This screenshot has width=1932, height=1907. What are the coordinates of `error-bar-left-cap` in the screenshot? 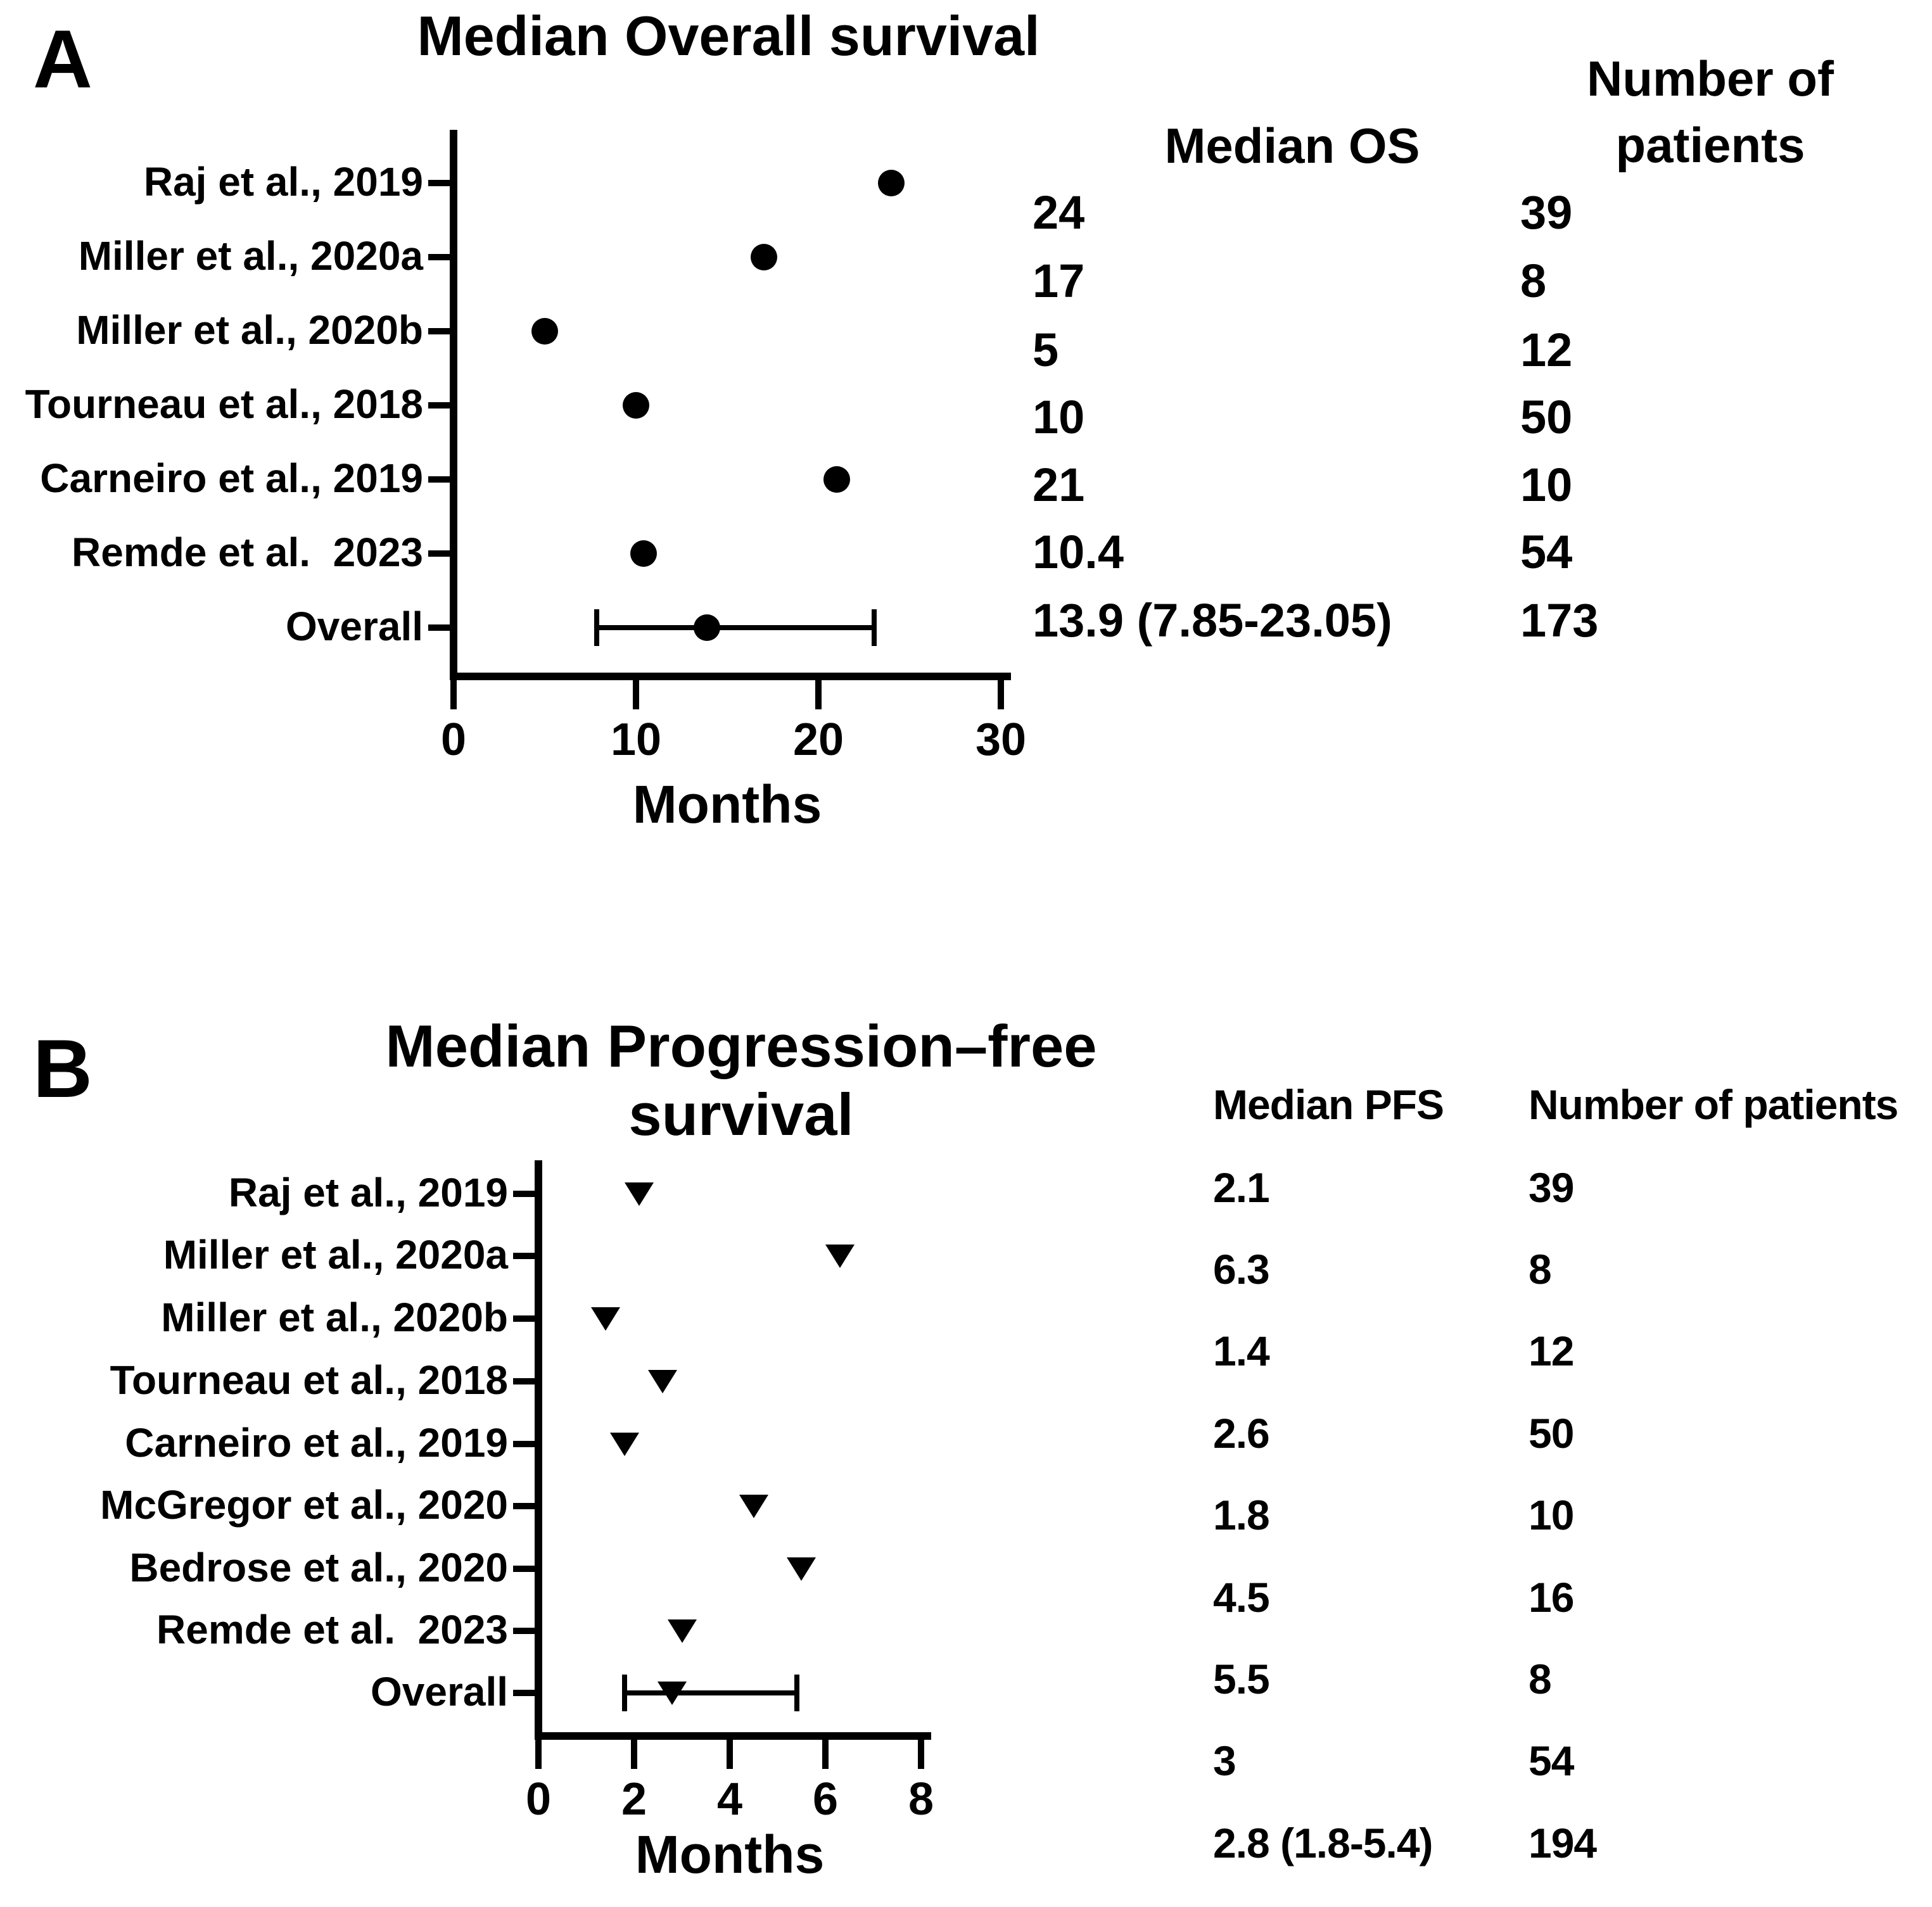 It's located at (597, 627).